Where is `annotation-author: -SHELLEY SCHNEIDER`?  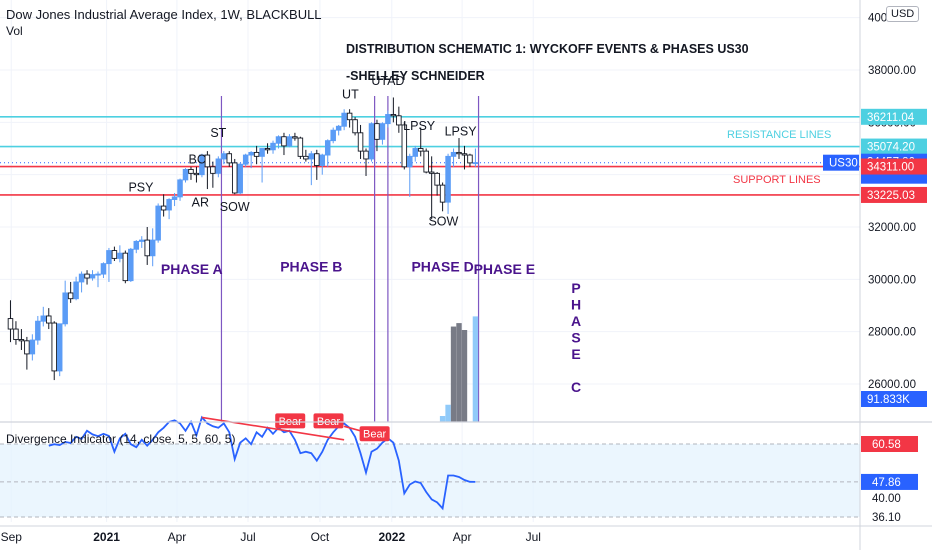 annotation-author: -SHELLEY SCHNEIDER is located at coordinates (415, 76).